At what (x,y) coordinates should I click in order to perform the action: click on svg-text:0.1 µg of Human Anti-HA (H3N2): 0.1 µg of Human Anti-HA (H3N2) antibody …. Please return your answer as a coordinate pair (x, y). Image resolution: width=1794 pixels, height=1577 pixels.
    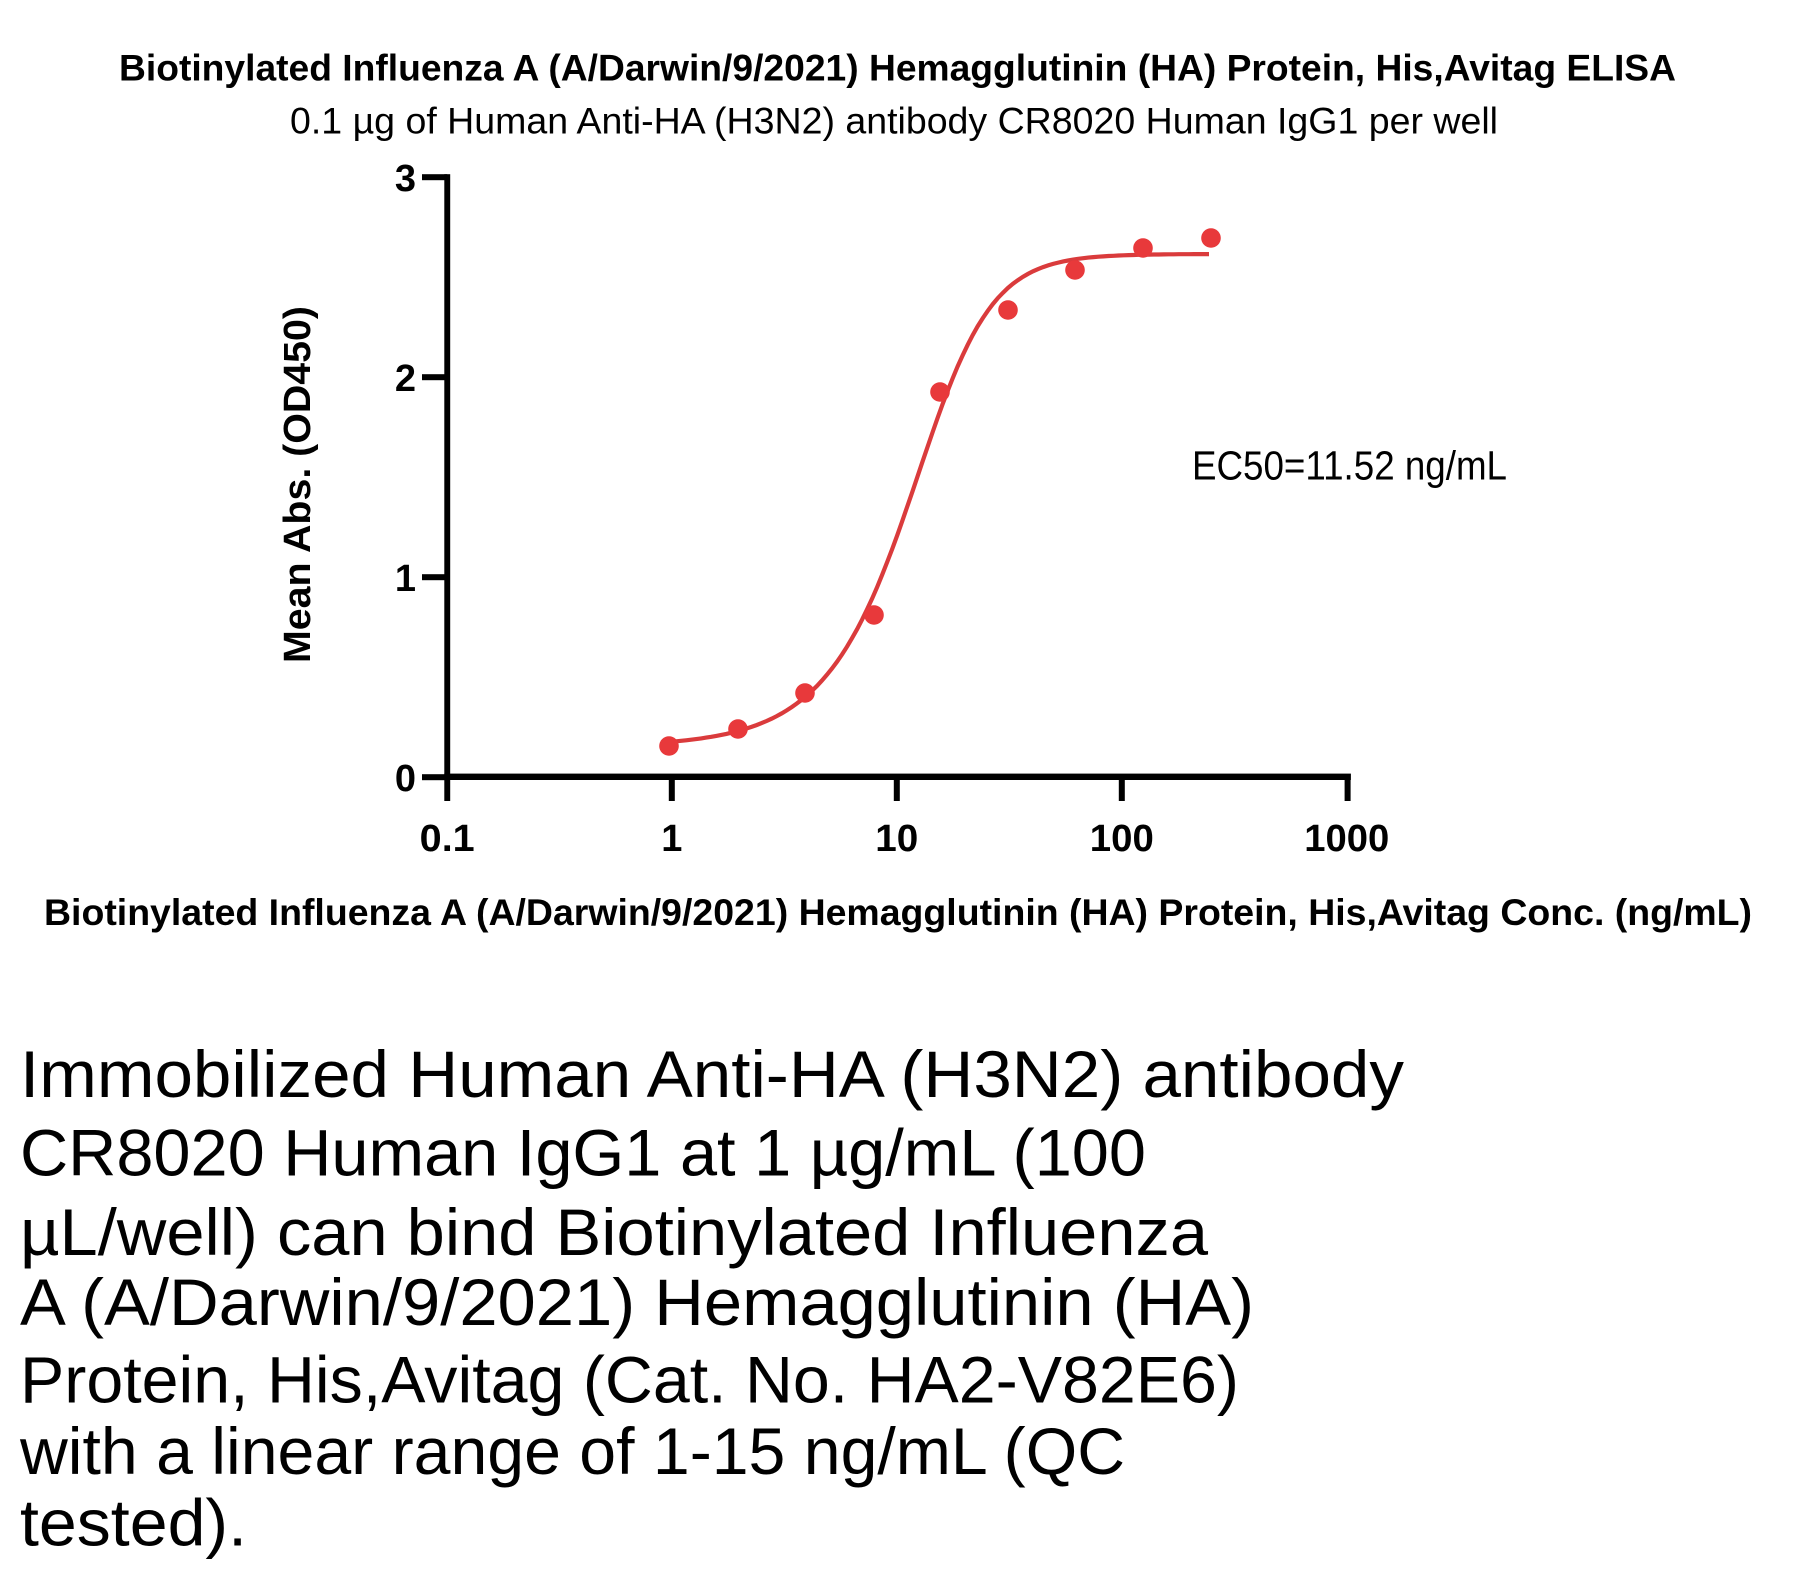
    Looking at the image, I should click on (894, 121).